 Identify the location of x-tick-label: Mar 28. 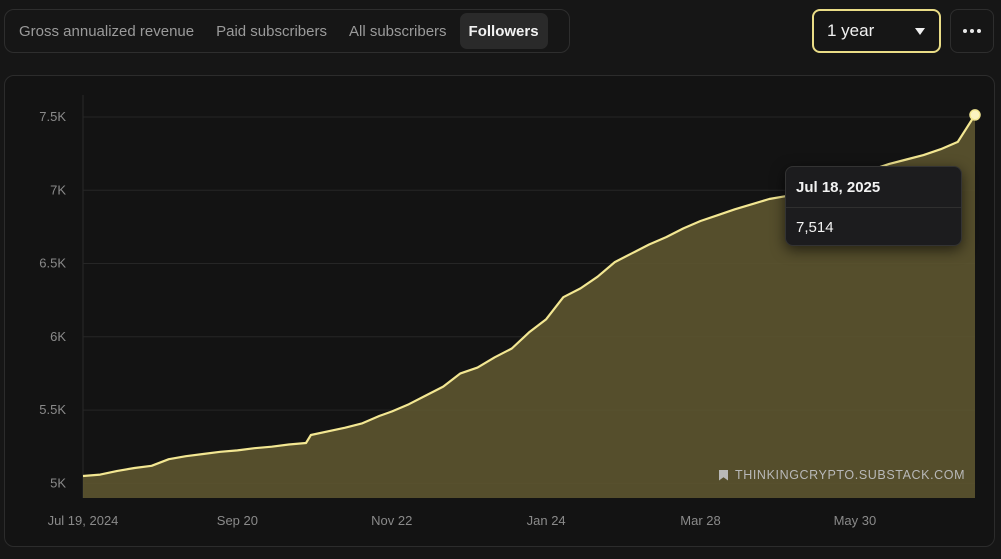
(700, 520).